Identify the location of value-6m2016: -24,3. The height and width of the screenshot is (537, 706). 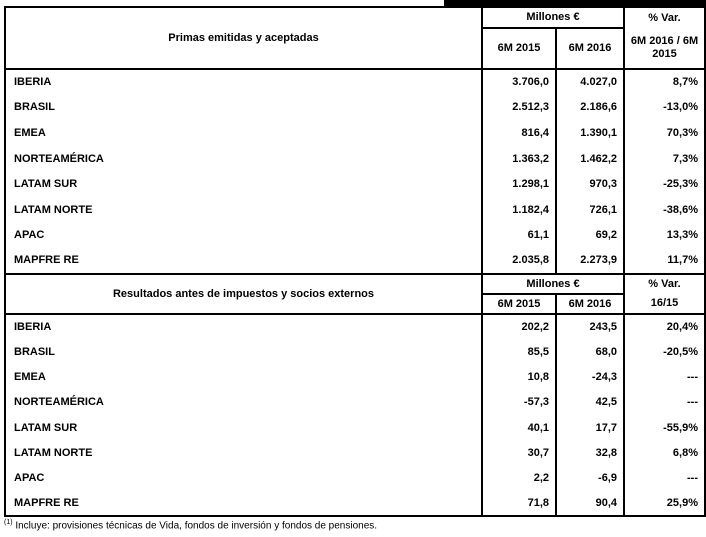
(589, 377).